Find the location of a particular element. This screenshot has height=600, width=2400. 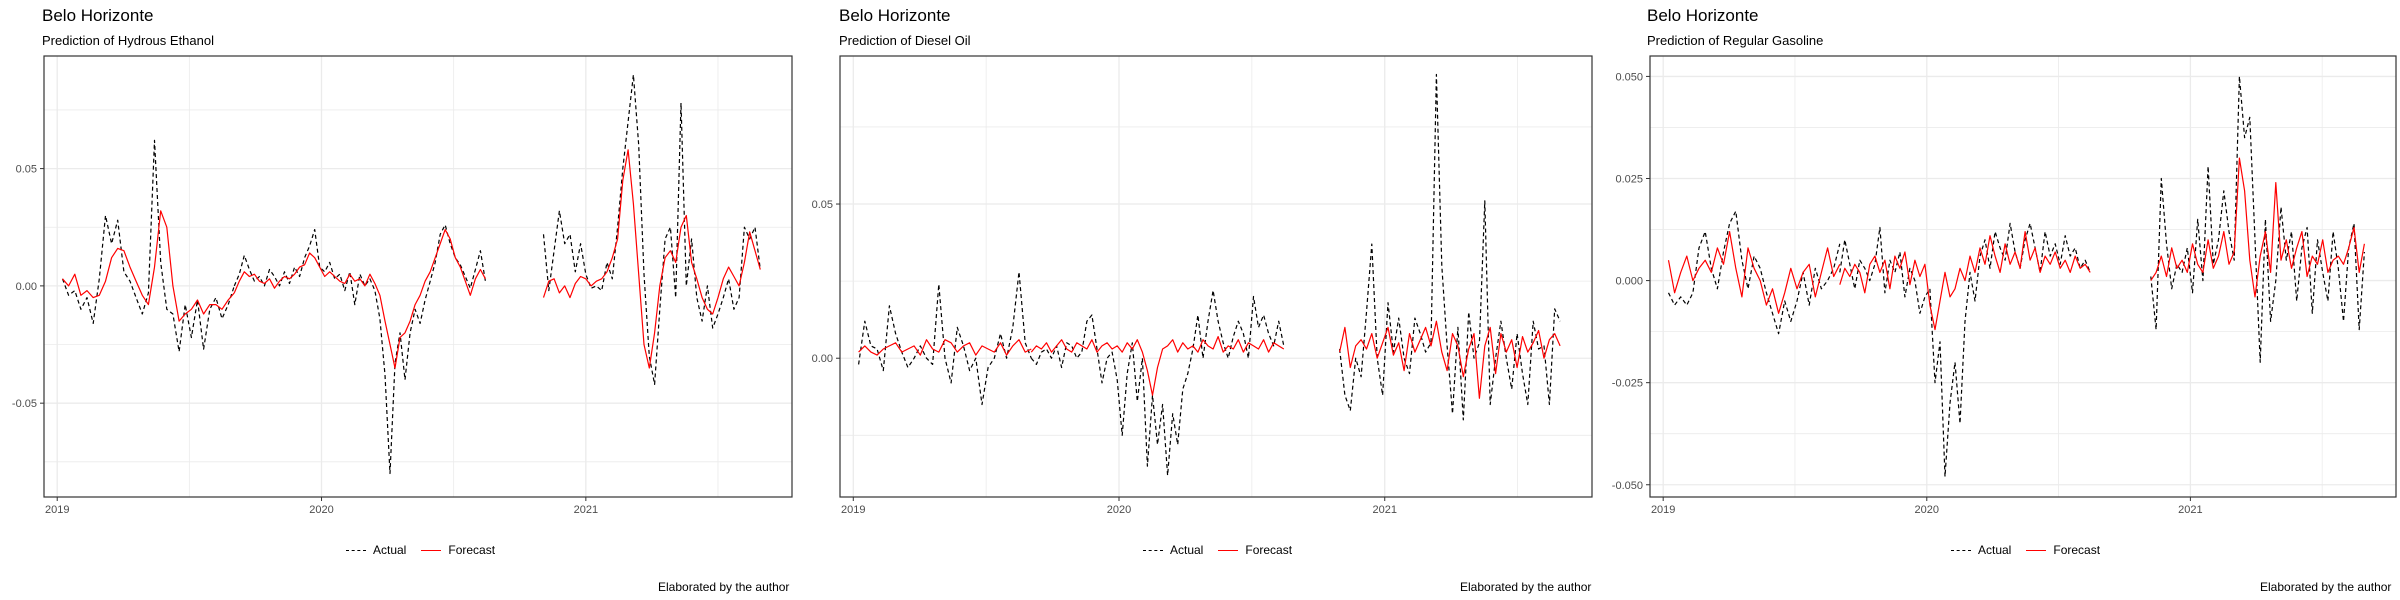

y-tick-label: -0.050 is located at coordinates (1627, 486).